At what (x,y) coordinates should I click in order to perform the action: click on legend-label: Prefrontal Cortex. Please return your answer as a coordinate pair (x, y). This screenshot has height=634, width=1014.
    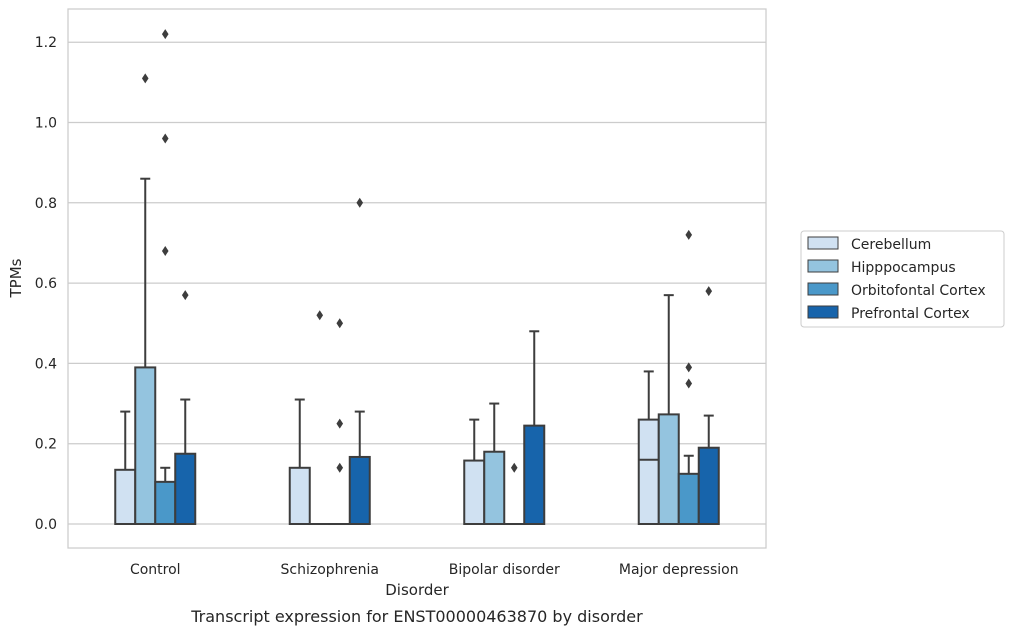
    Looking at the image, I should click on (910, 314).